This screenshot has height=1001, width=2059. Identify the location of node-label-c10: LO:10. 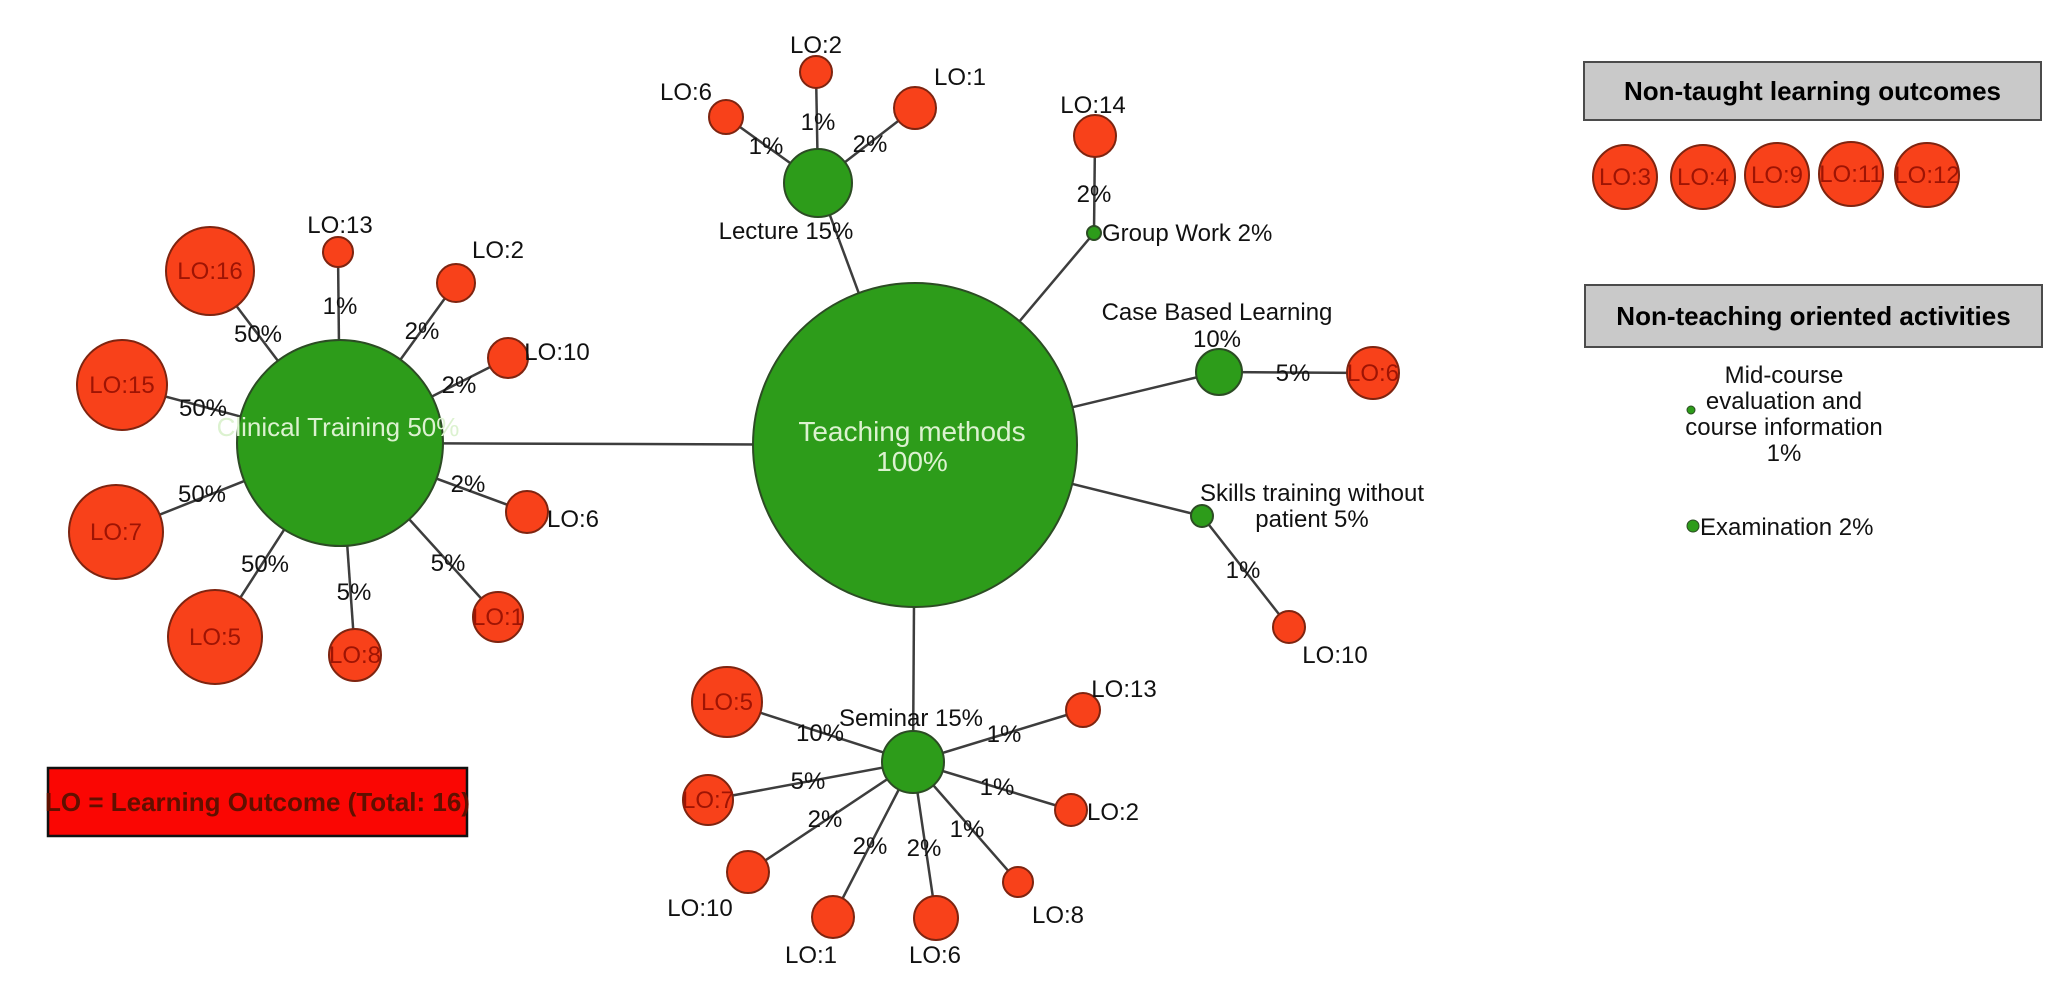
(556, 352).